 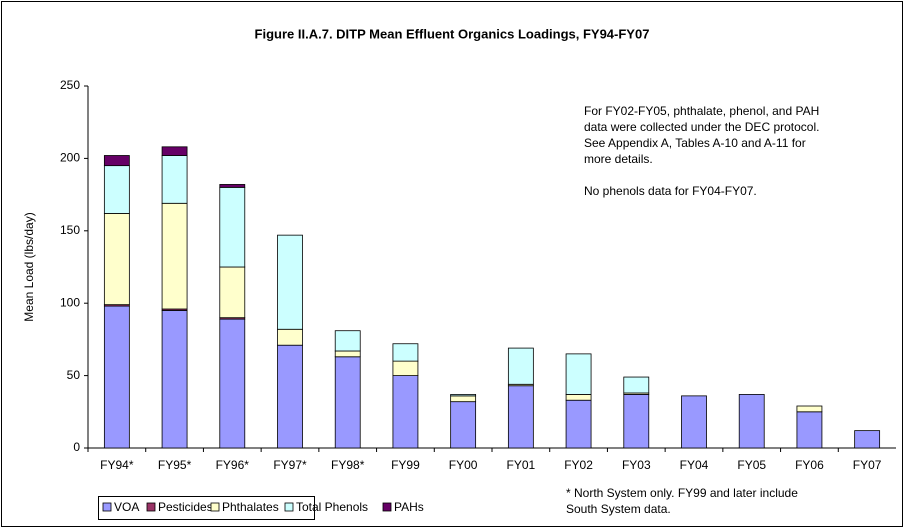 What do you see at coordinates (618, 509) in the screenshot?
I see `footnote: South System data.` at bounding box center [618, 509].